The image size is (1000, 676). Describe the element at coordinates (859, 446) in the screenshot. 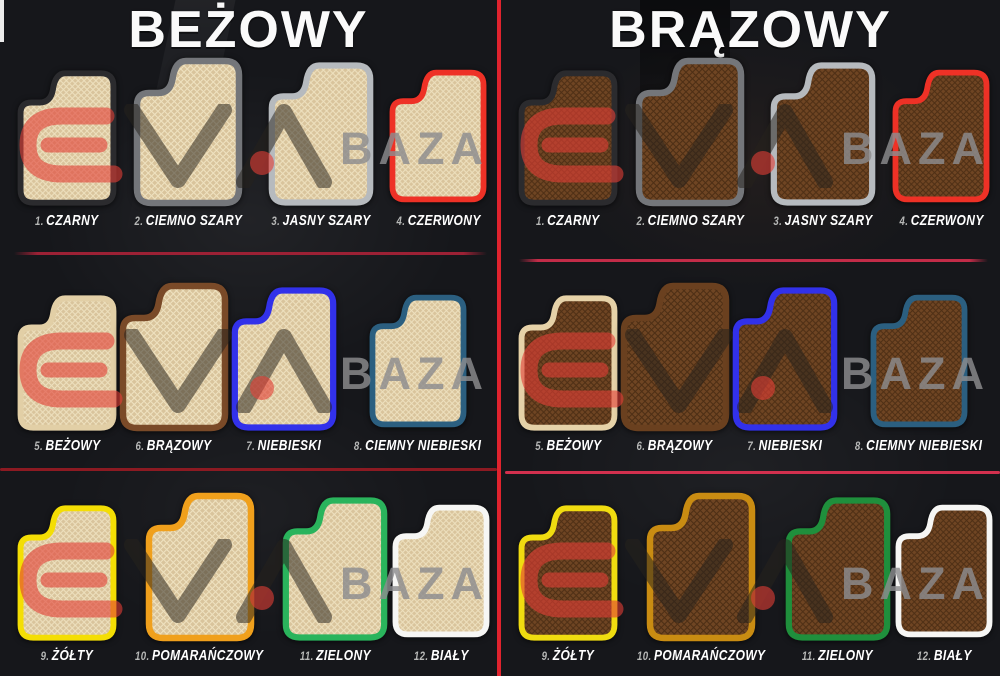

I see `color-number: 8.` at that location.